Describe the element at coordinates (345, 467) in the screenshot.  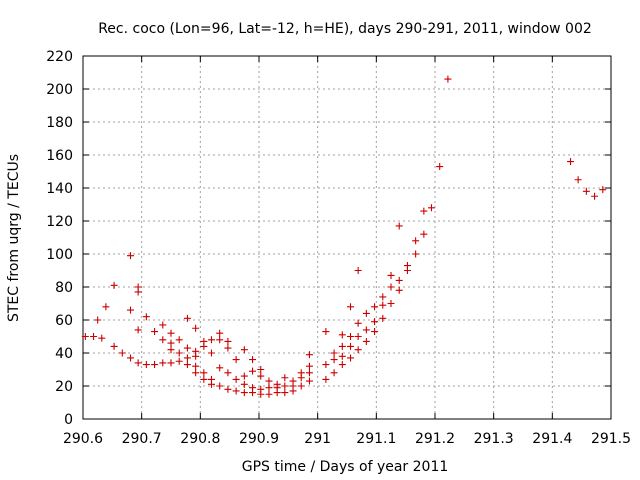
I see `x-axis-label: GPS time / Days of year 2011` at that location.